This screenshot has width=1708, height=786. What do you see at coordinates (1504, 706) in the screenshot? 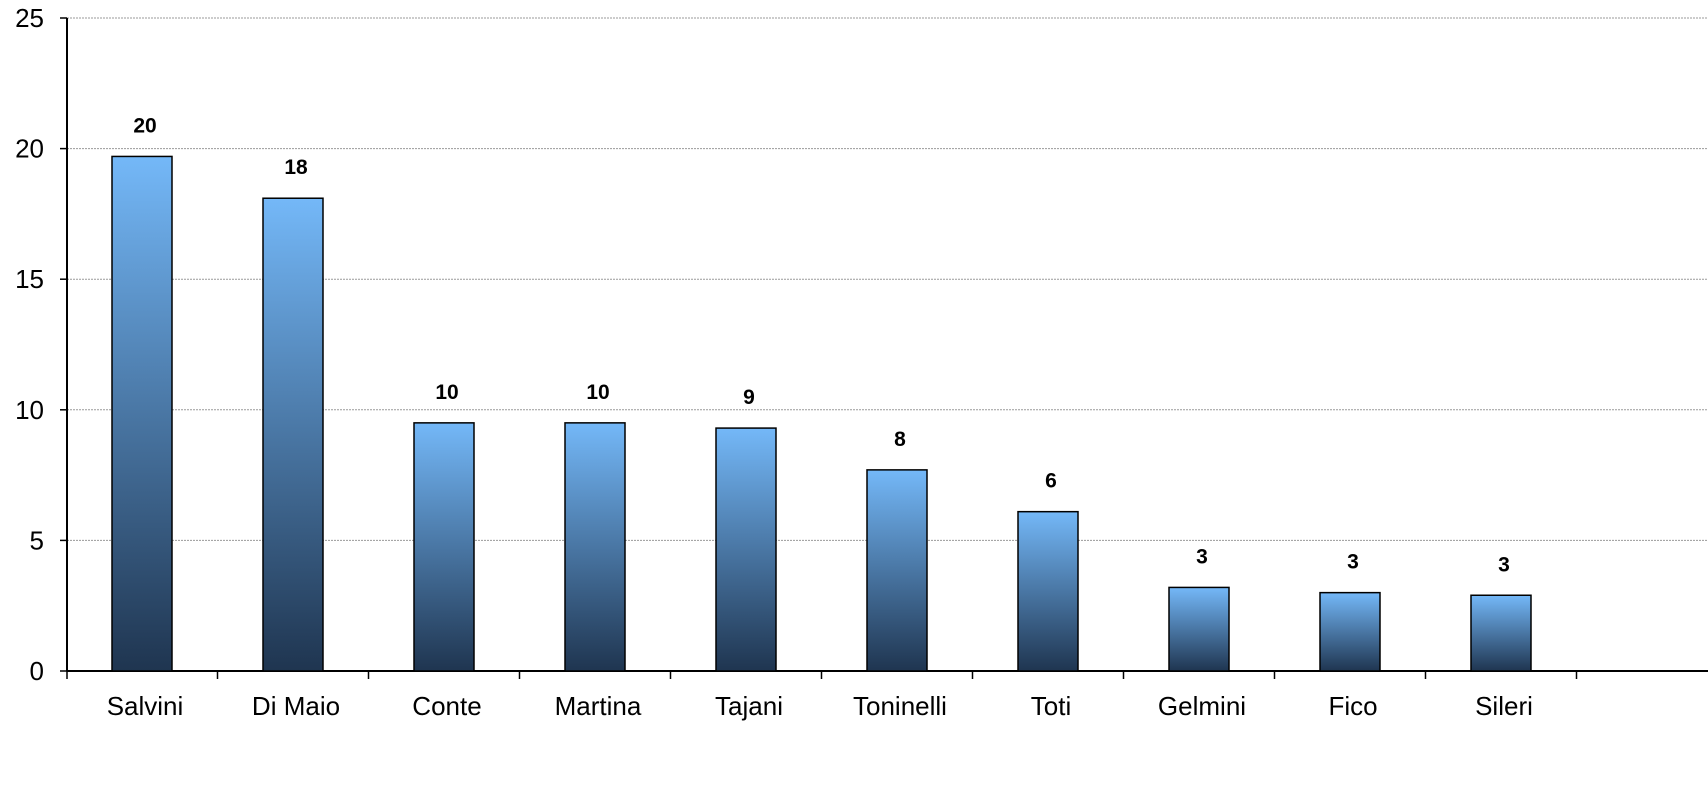
I see `x-category-label: Sileri` at bounding box center [1504, 706].